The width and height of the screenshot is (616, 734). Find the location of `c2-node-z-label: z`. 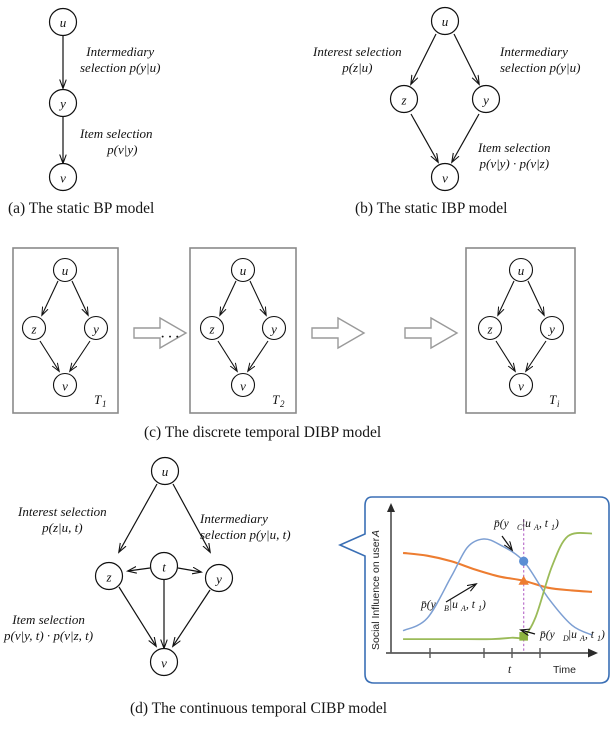

c2-node-z-label: z is located at coordinates (211, 329).